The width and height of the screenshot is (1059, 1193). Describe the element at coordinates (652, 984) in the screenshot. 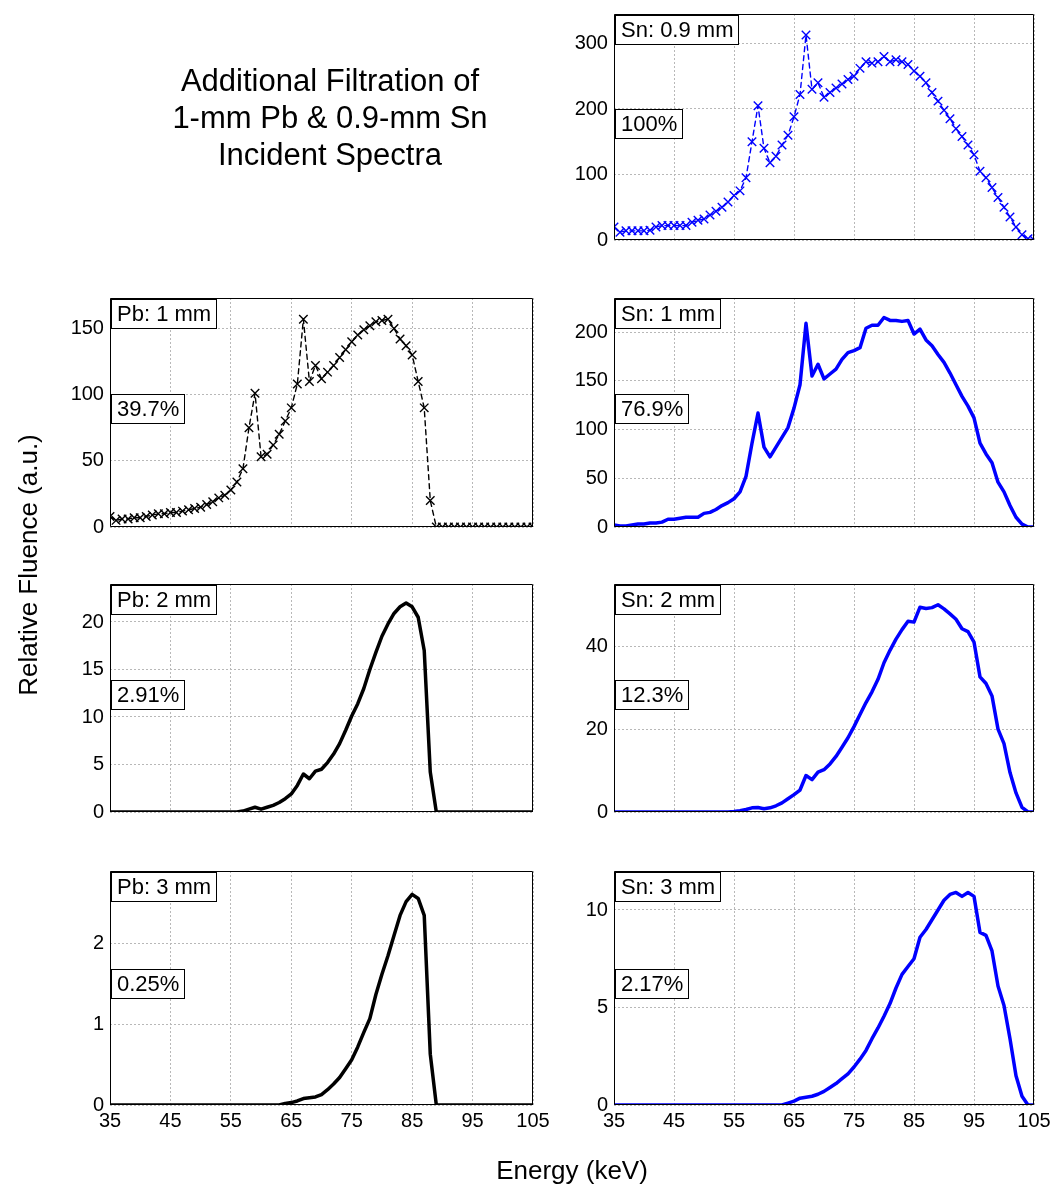

I see `annotation: 2.17%` at that location.